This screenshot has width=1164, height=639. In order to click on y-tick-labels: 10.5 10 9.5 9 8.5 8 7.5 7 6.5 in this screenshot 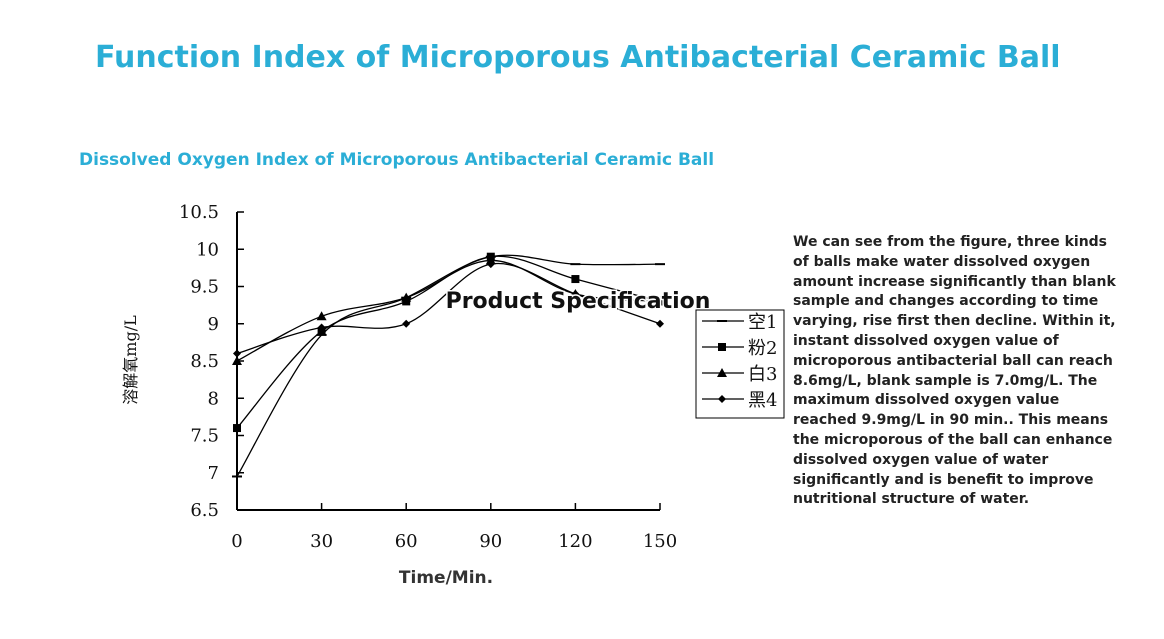, I will do `click(199, 361)`.